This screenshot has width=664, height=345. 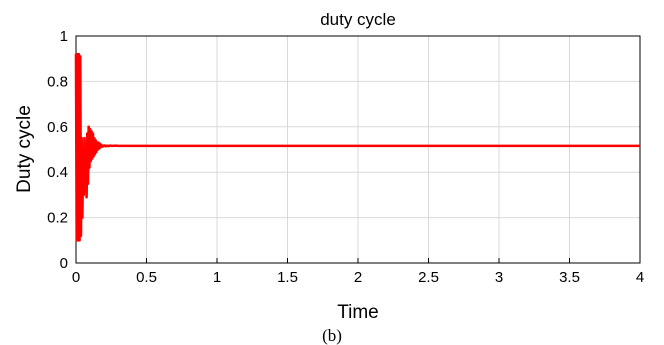 What do you see at coordinates (24, 149) in the screenshot?
I see `y-axis-label: Duty cycle` at bounding box center [24, 149].